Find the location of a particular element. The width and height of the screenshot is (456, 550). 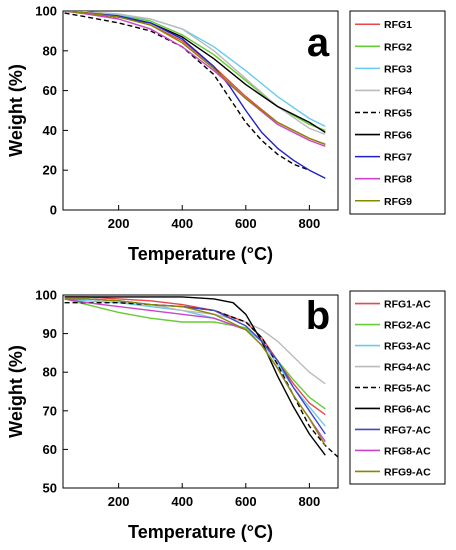

panel-label: a is located at coordinates (318, 43).